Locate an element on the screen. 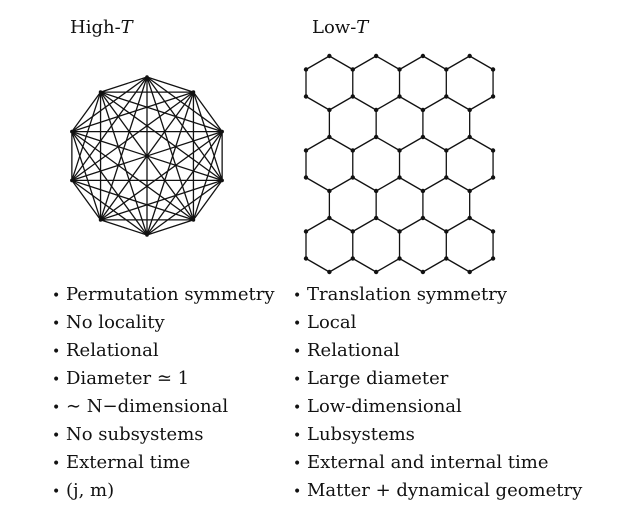  low-t-property: • Low-dimensional is located at coordinates (437, 407).